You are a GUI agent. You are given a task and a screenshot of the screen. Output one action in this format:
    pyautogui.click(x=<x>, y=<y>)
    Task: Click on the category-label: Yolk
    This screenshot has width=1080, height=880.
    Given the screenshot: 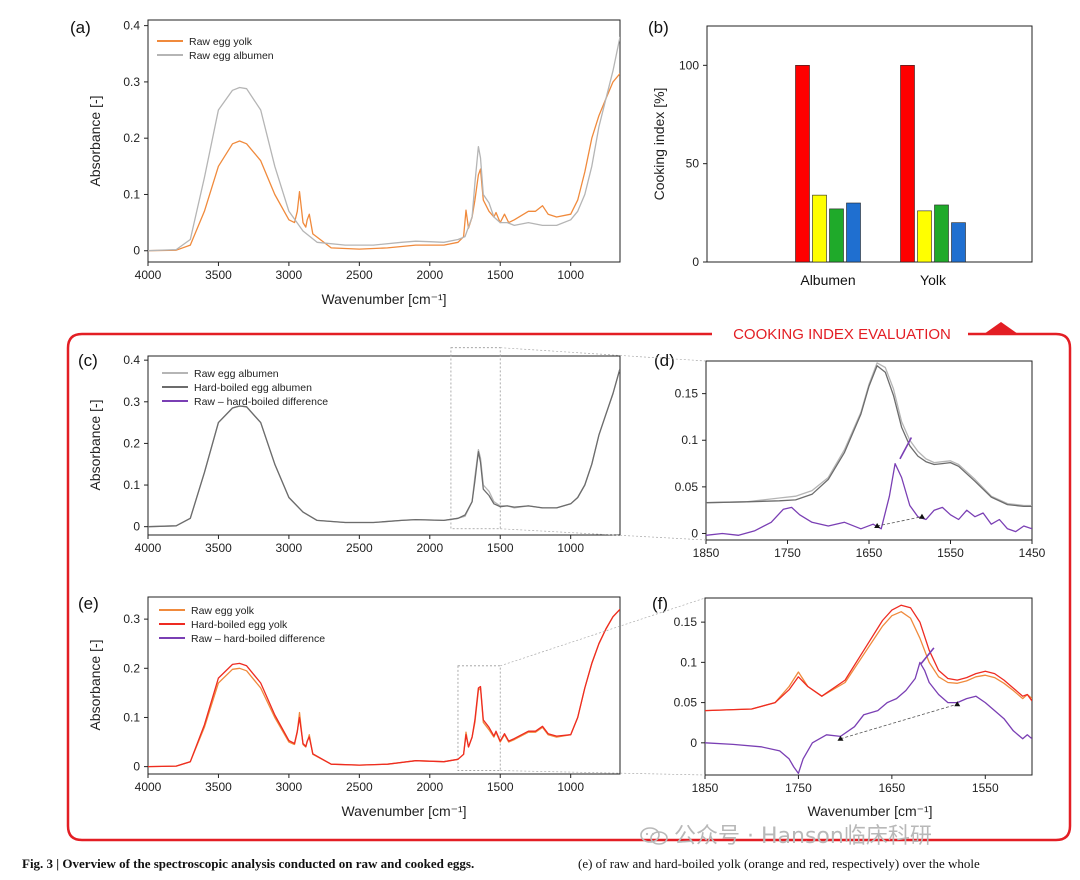 What is the action you would take?
    pyautogui.click(x=933, y=280)
    